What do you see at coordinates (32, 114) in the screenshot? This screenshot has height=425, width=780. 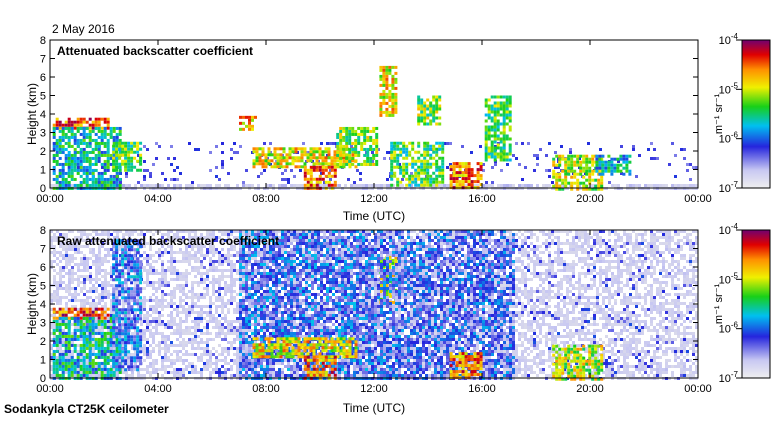 I see `y-axis-label: Height (km)` at bounding box center [32, 114].